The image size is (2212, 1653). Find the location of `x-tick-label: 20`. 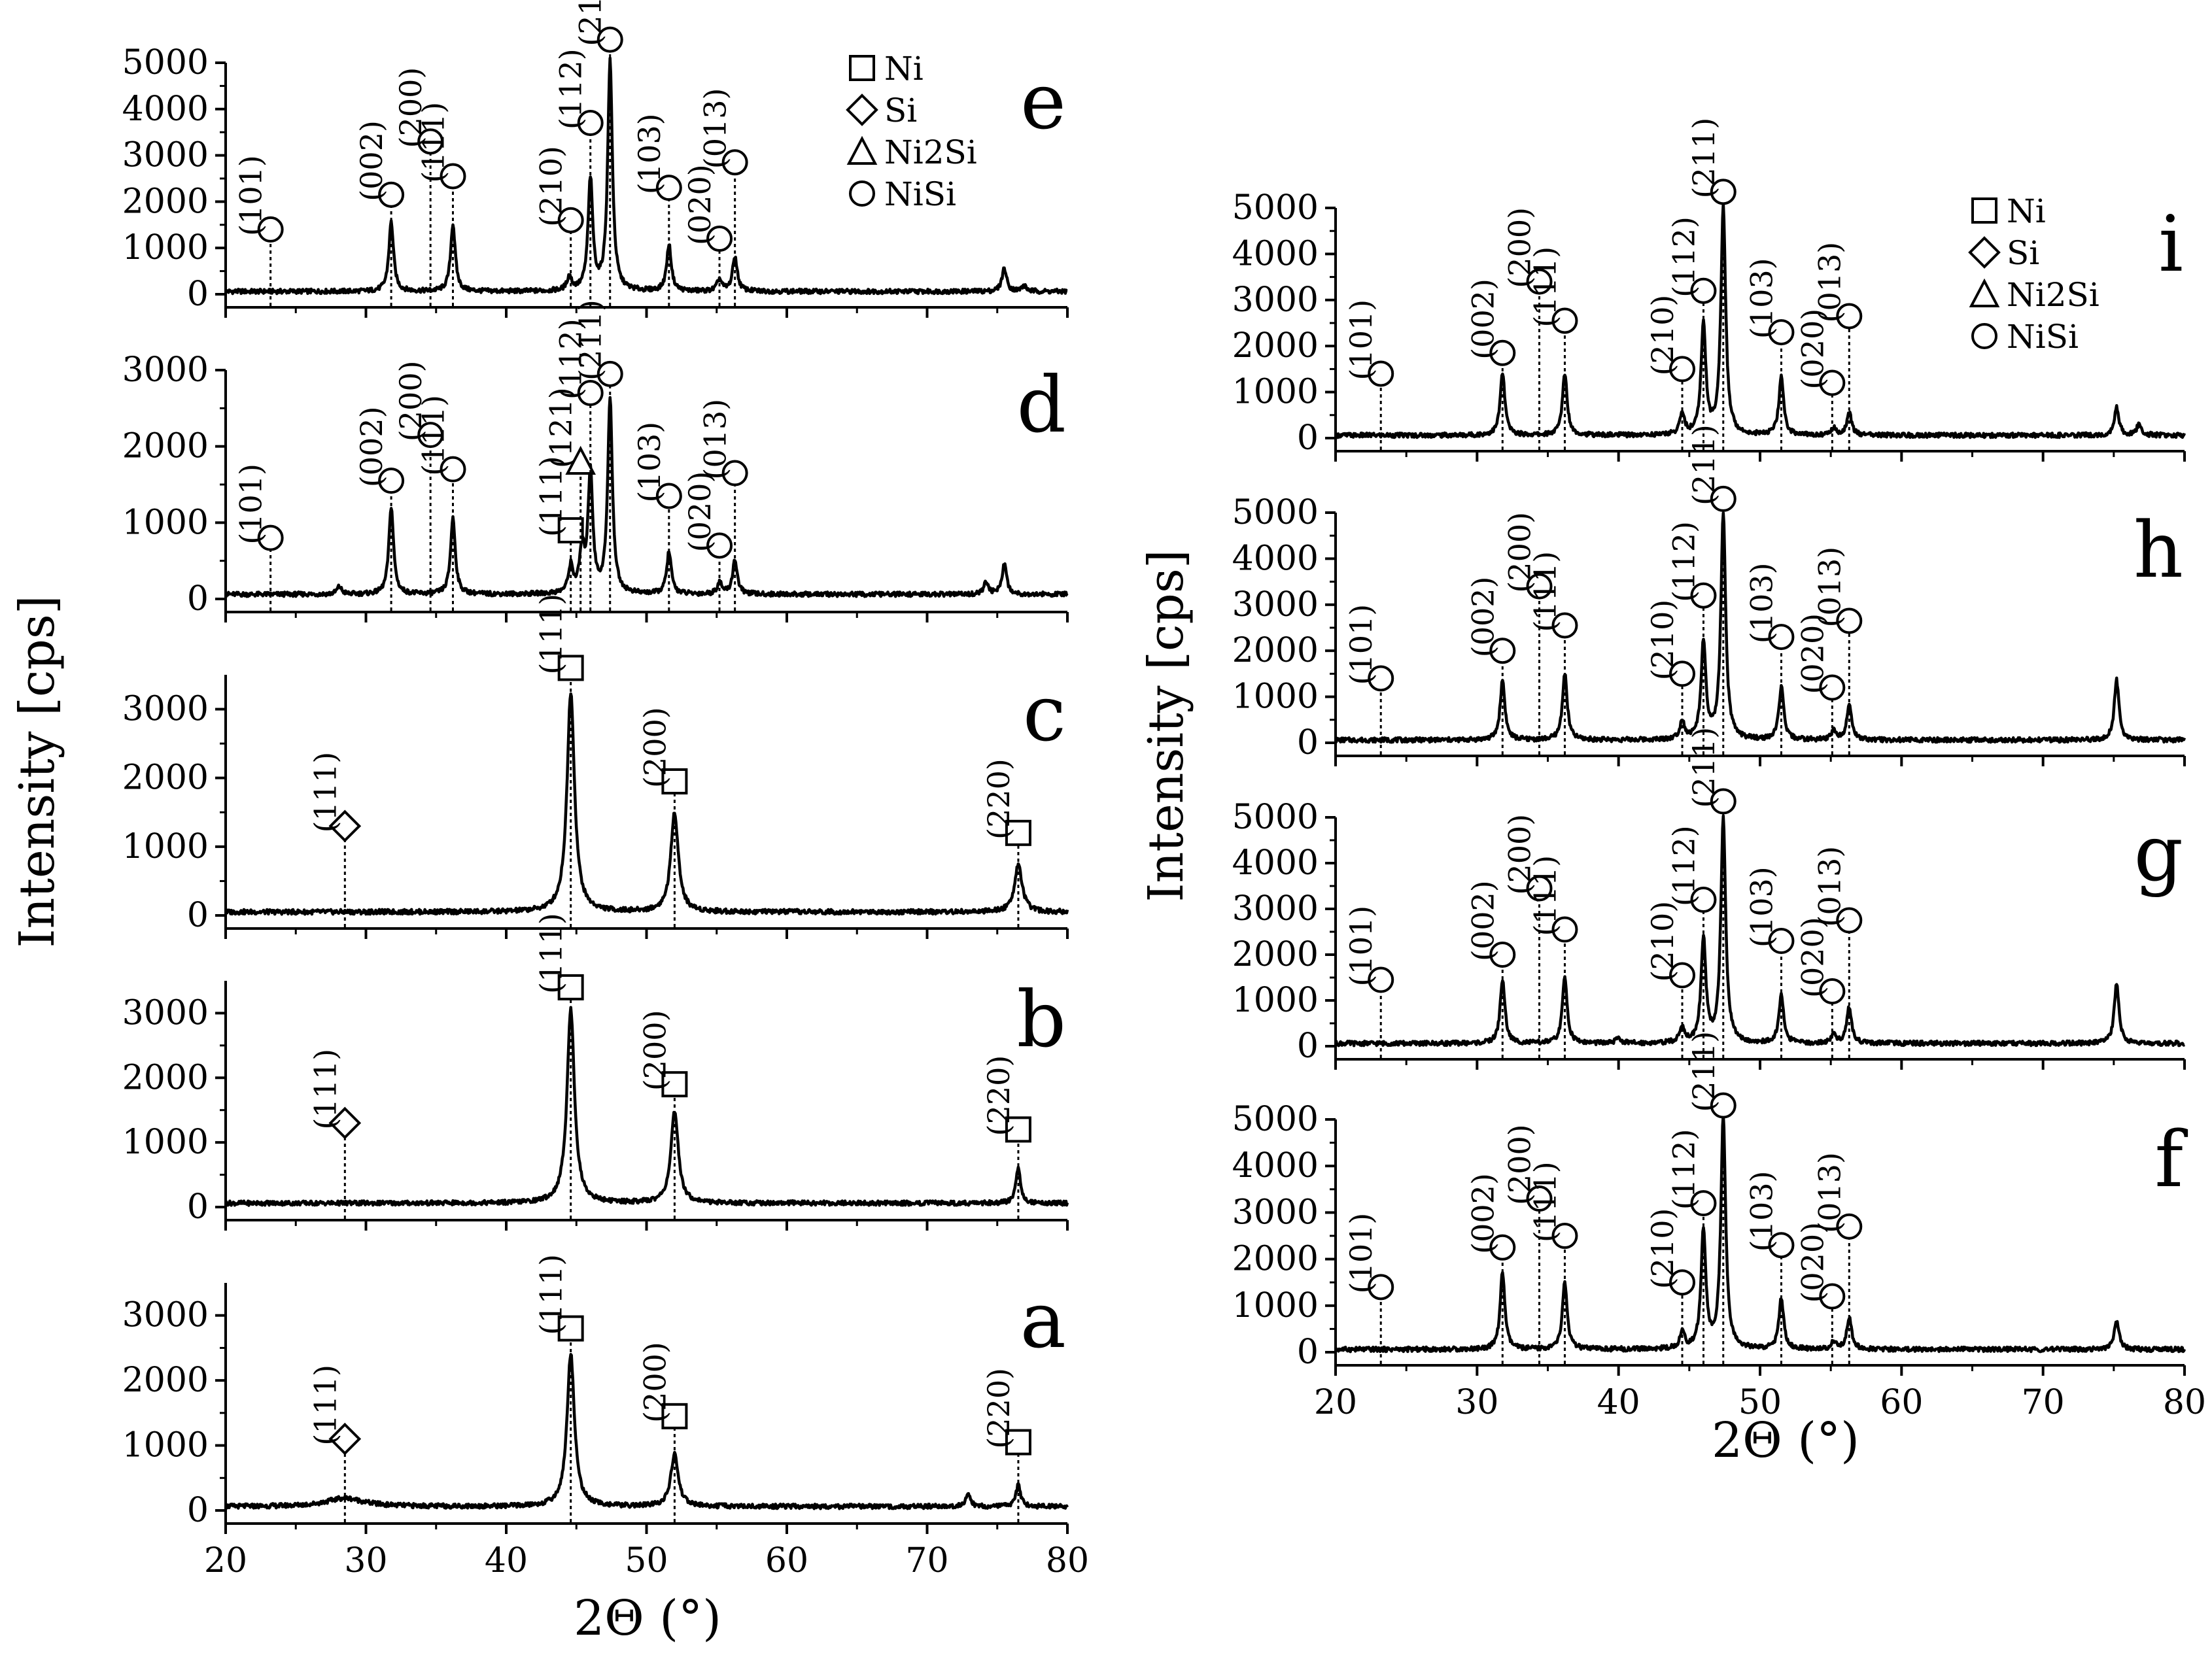

x-tick-label: 20 is located at coordinates (226, 1560).